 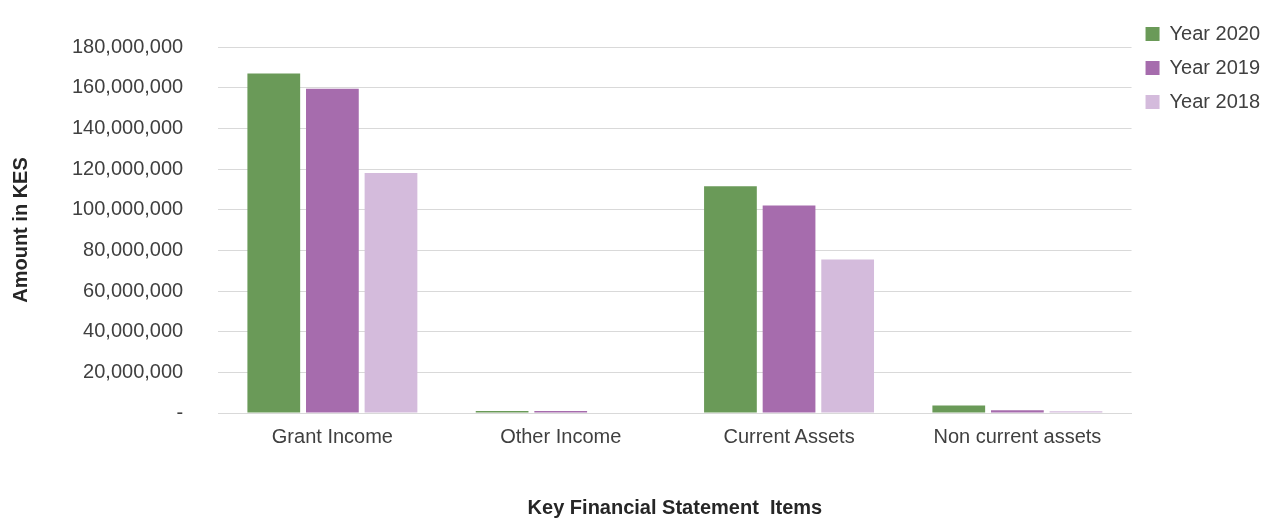 What do you see at coordinates (1215, 100) in the screenshot?
I see `legend-label: Year 2018` at bounding box center [1215, 100].